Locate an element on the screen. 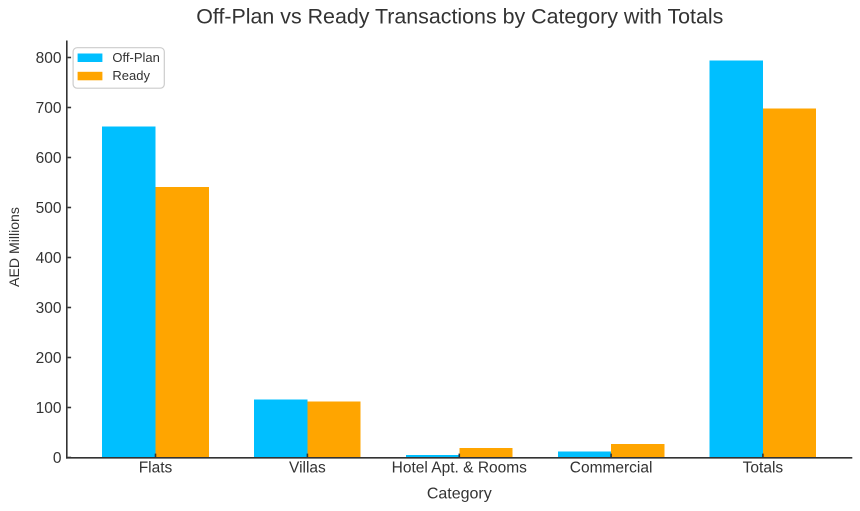  svg-text: Category is located at coordinates (459, 494).